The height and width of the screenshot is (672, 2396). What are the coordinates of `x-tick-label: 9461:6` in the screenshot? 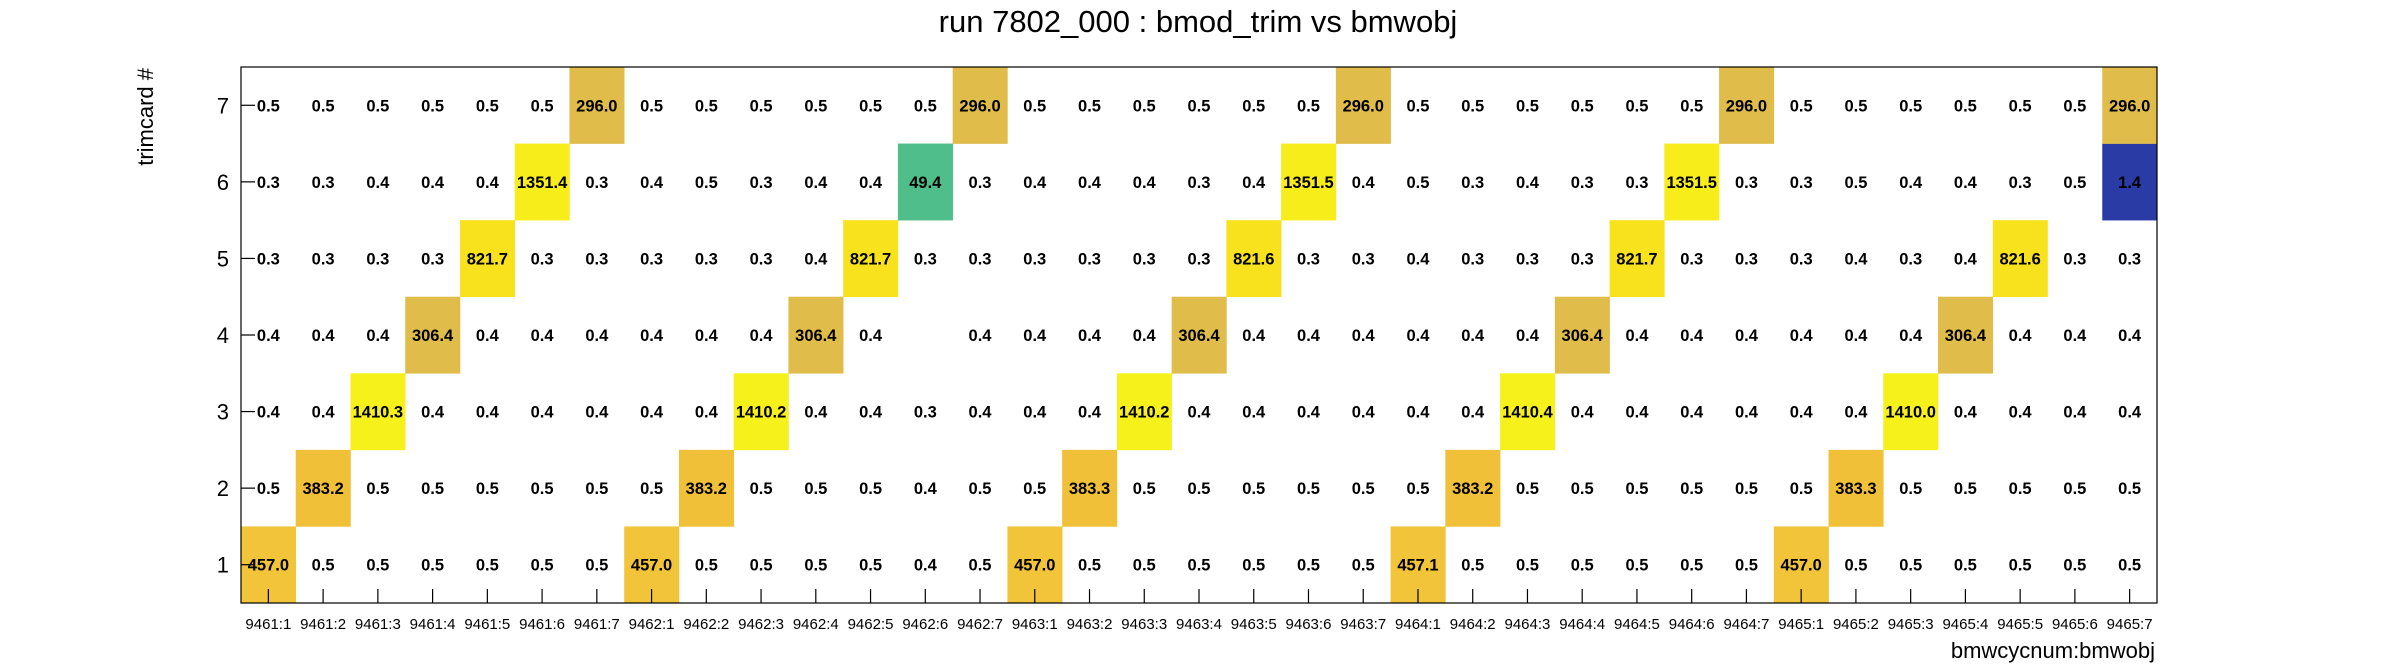 It's located at (542, 624).